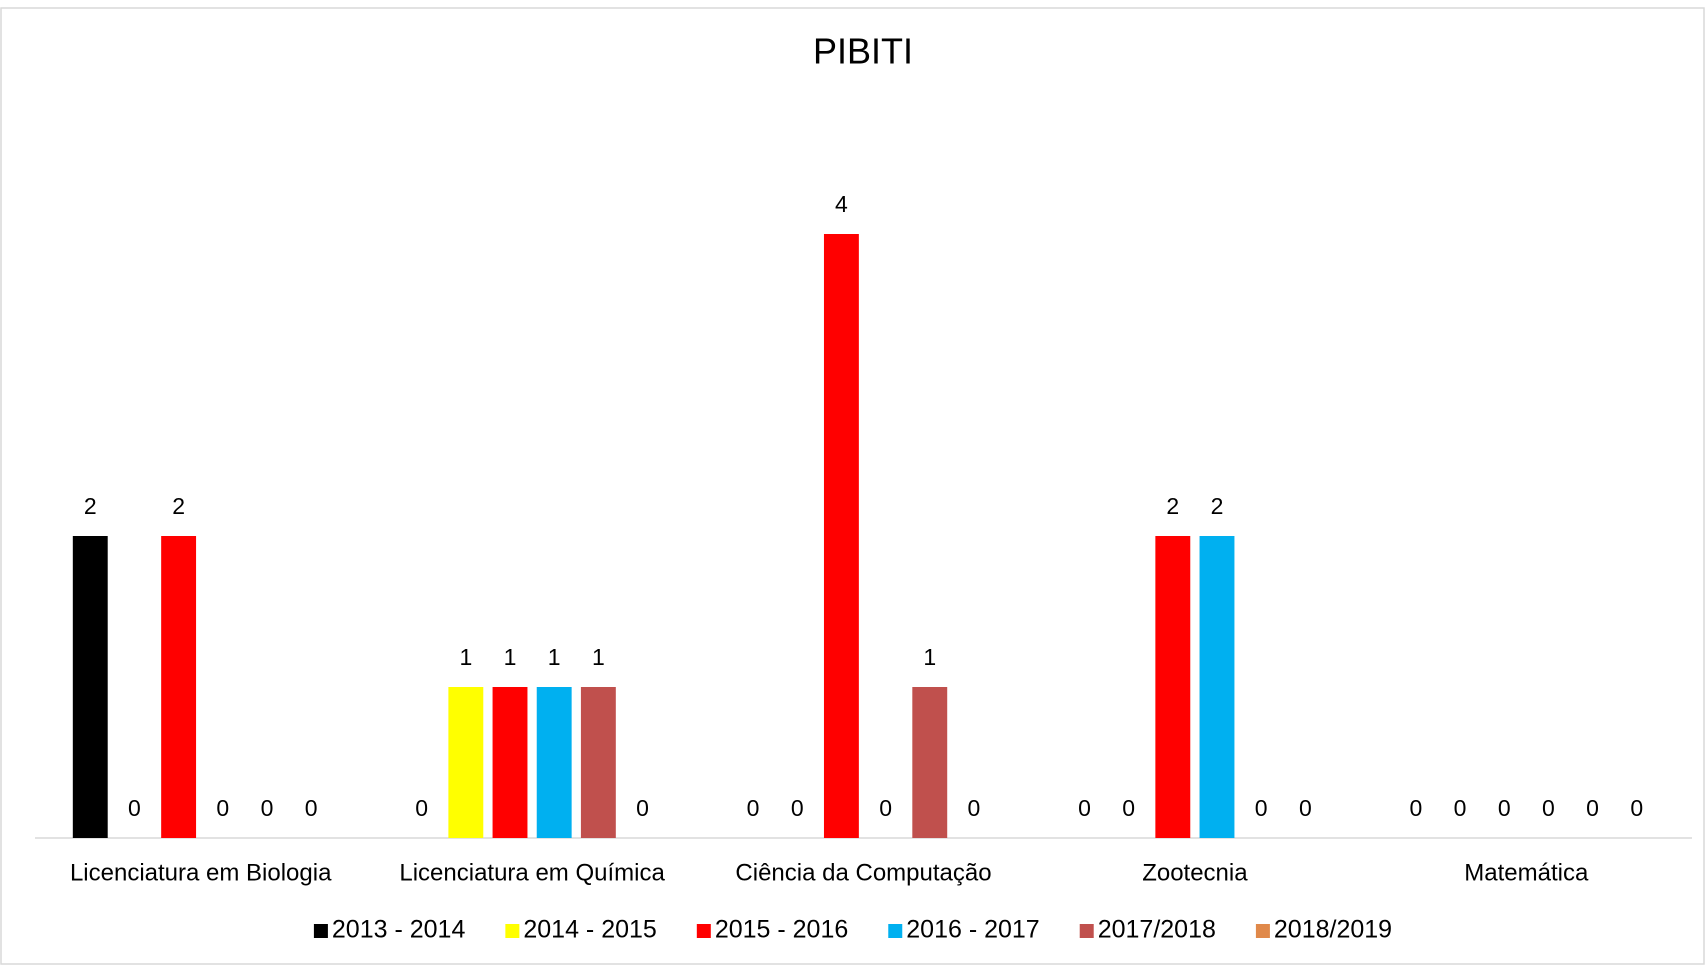 The height and width of the screenshot is (966, 1706). Describe the element at coordinates (841, 204) in the screenshot. I see `data-label: 4` at that location.